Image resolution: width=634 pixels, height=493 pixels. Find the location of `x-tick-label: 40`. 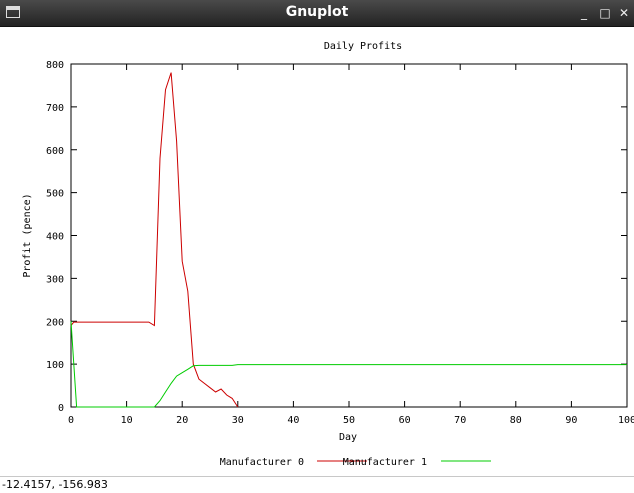

x-tick-label: 40 is located at coordinates (293, 420).